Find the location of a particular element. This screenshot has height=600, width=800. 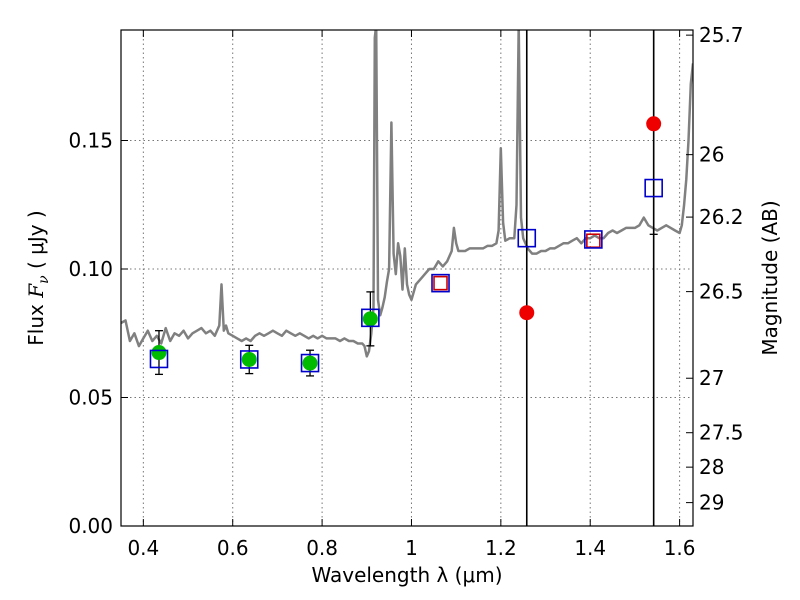

x-tick-label: 1 is located at coordinates (411, 548).